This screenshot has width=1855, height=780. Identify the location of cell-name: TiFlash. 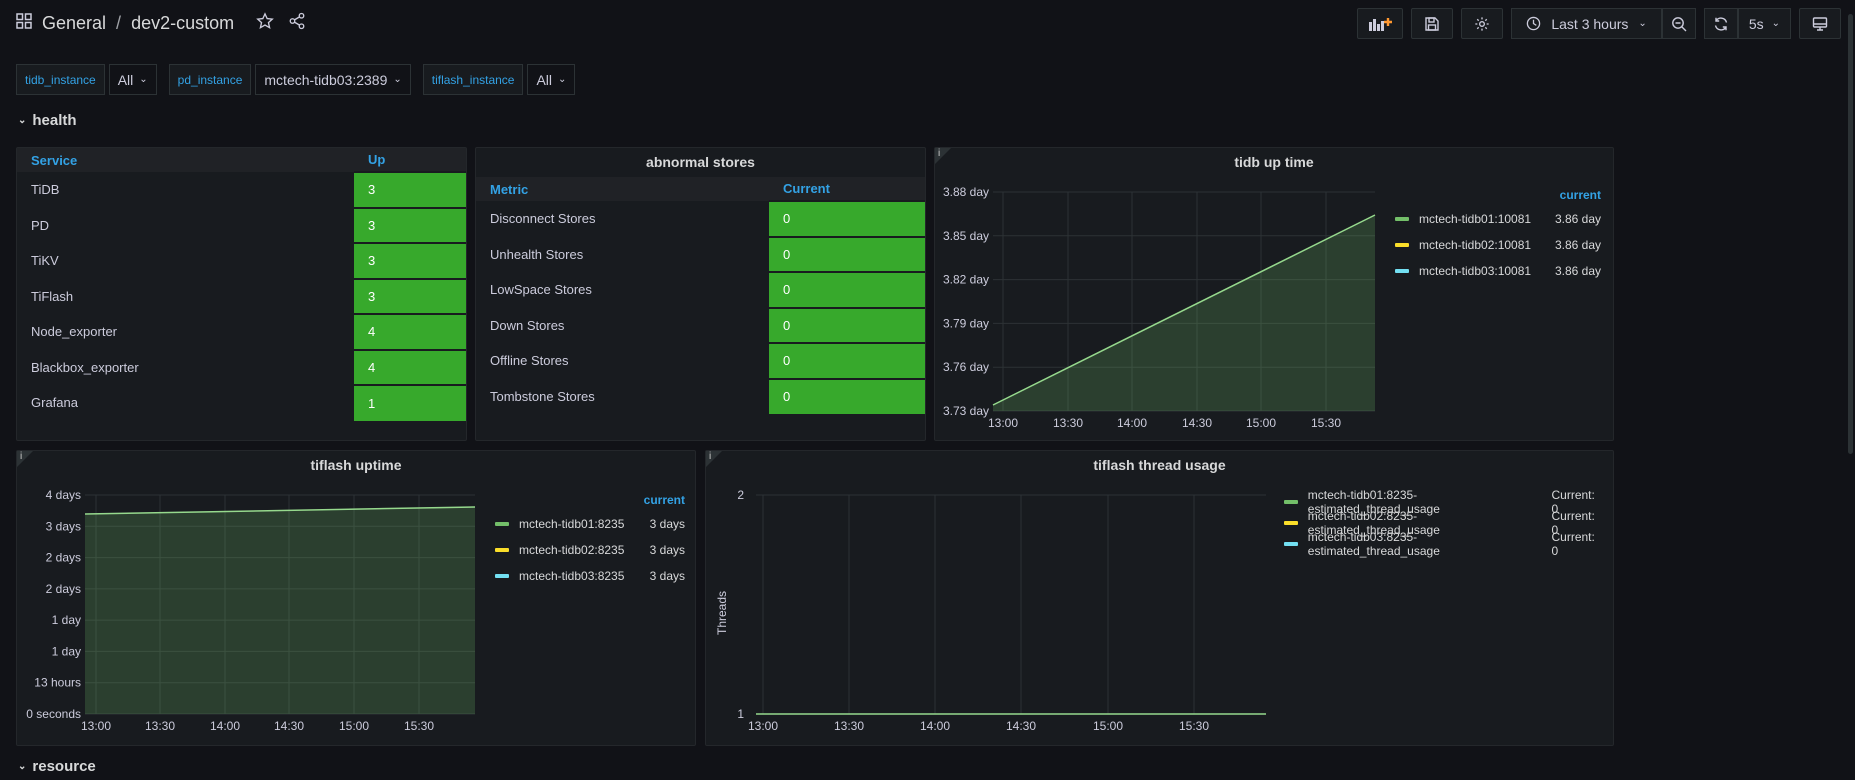
(52, 296).